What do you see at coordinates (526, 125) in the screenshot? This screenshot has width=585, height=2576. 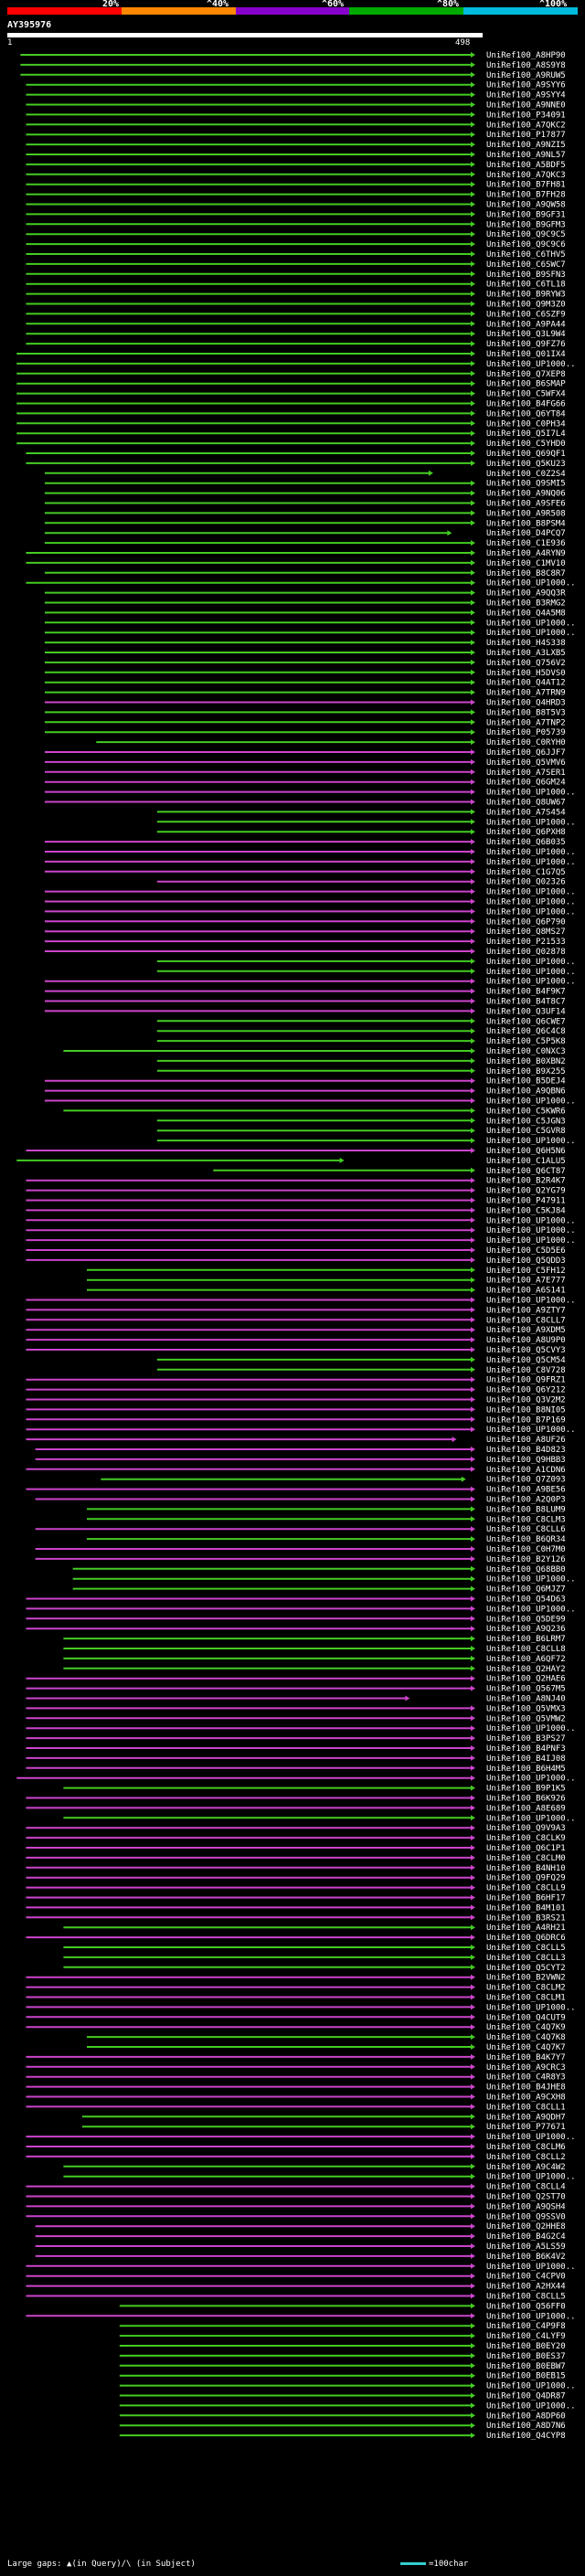 I see `hit-label: UniRef100_A7QKC2` at bounding box center [526, 125].